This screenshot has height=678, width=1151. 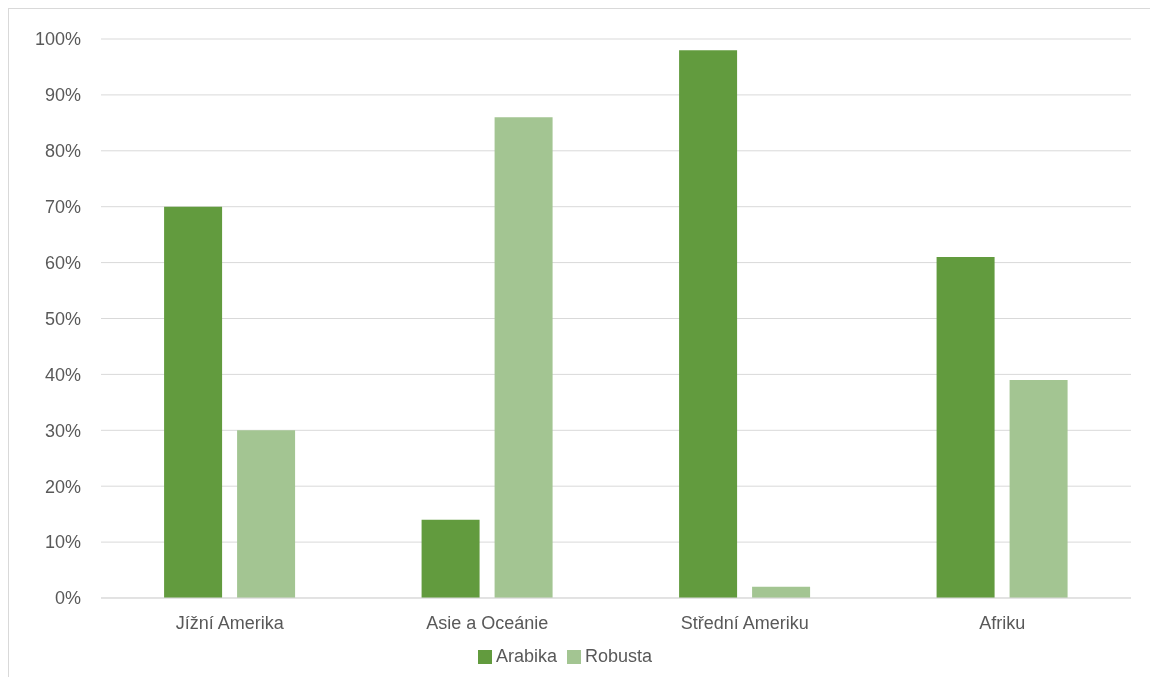 I want to click on legend-label: Robusta, so click(x=618, y=656).